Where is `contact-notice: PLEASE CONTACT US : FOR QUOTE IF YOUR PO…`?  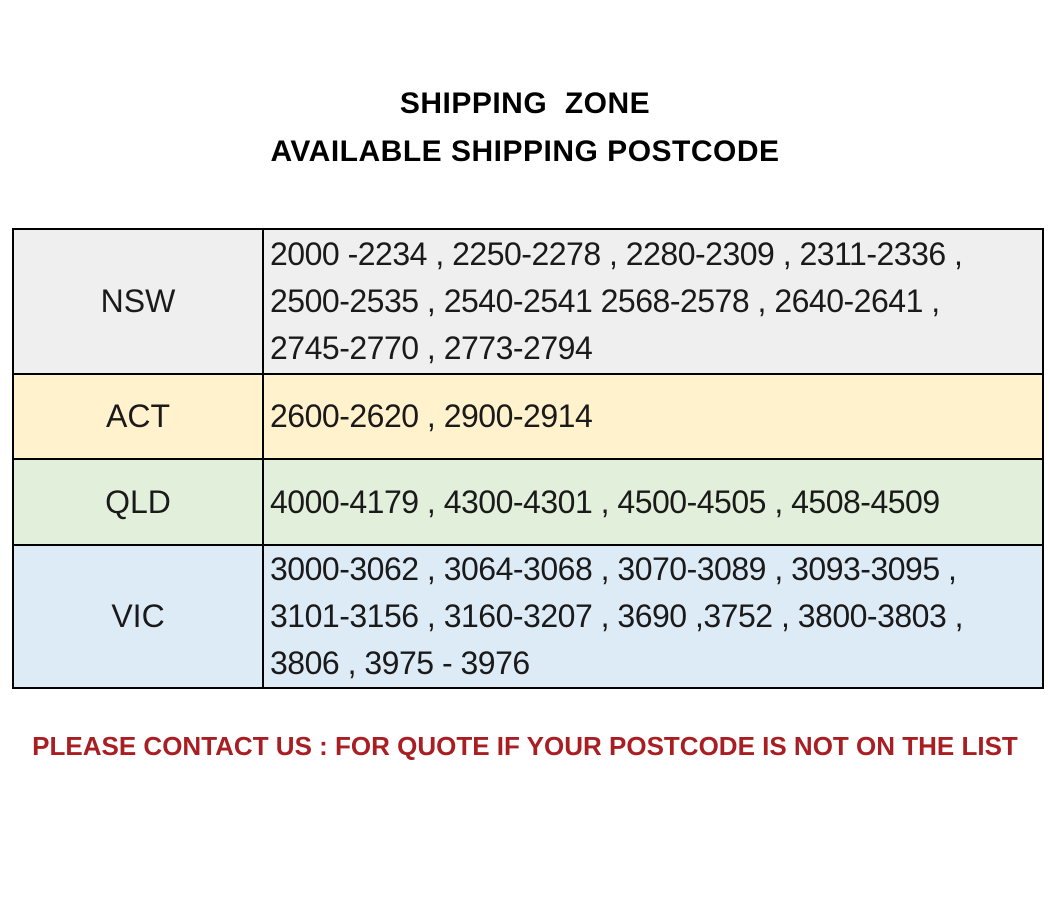 contact-notice: PLEASE CONTACT US : FOR QUOTE IF YOUR PO… is located at coordinates (525, 746).